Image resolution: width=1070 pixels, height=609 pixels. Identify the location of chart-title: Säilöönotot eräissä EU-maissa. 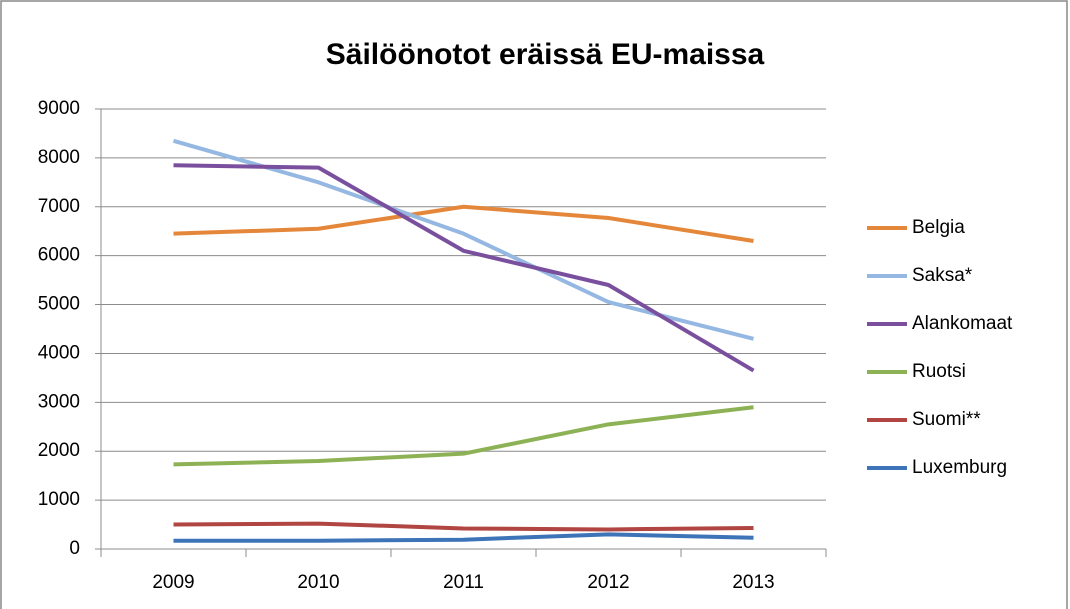
(545, 54).